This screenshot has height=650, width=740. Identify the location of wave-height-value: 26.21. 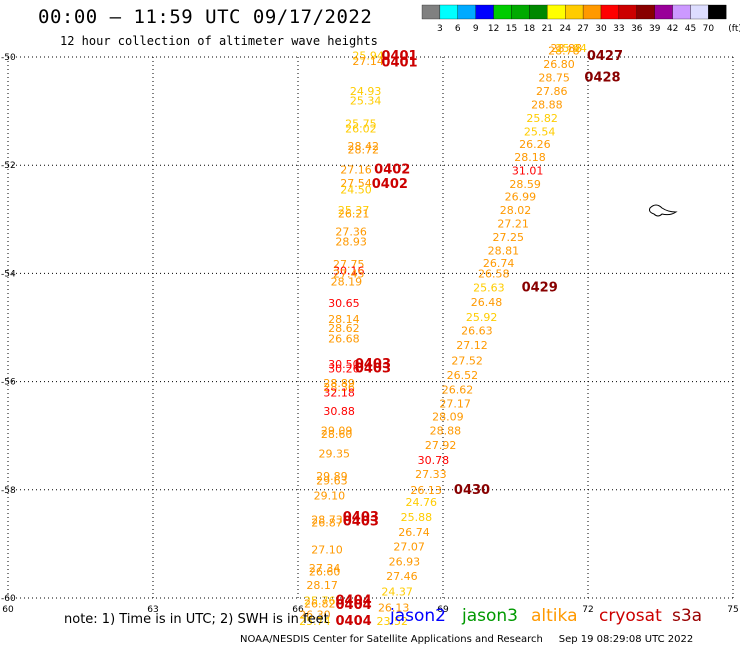
(354, 214).